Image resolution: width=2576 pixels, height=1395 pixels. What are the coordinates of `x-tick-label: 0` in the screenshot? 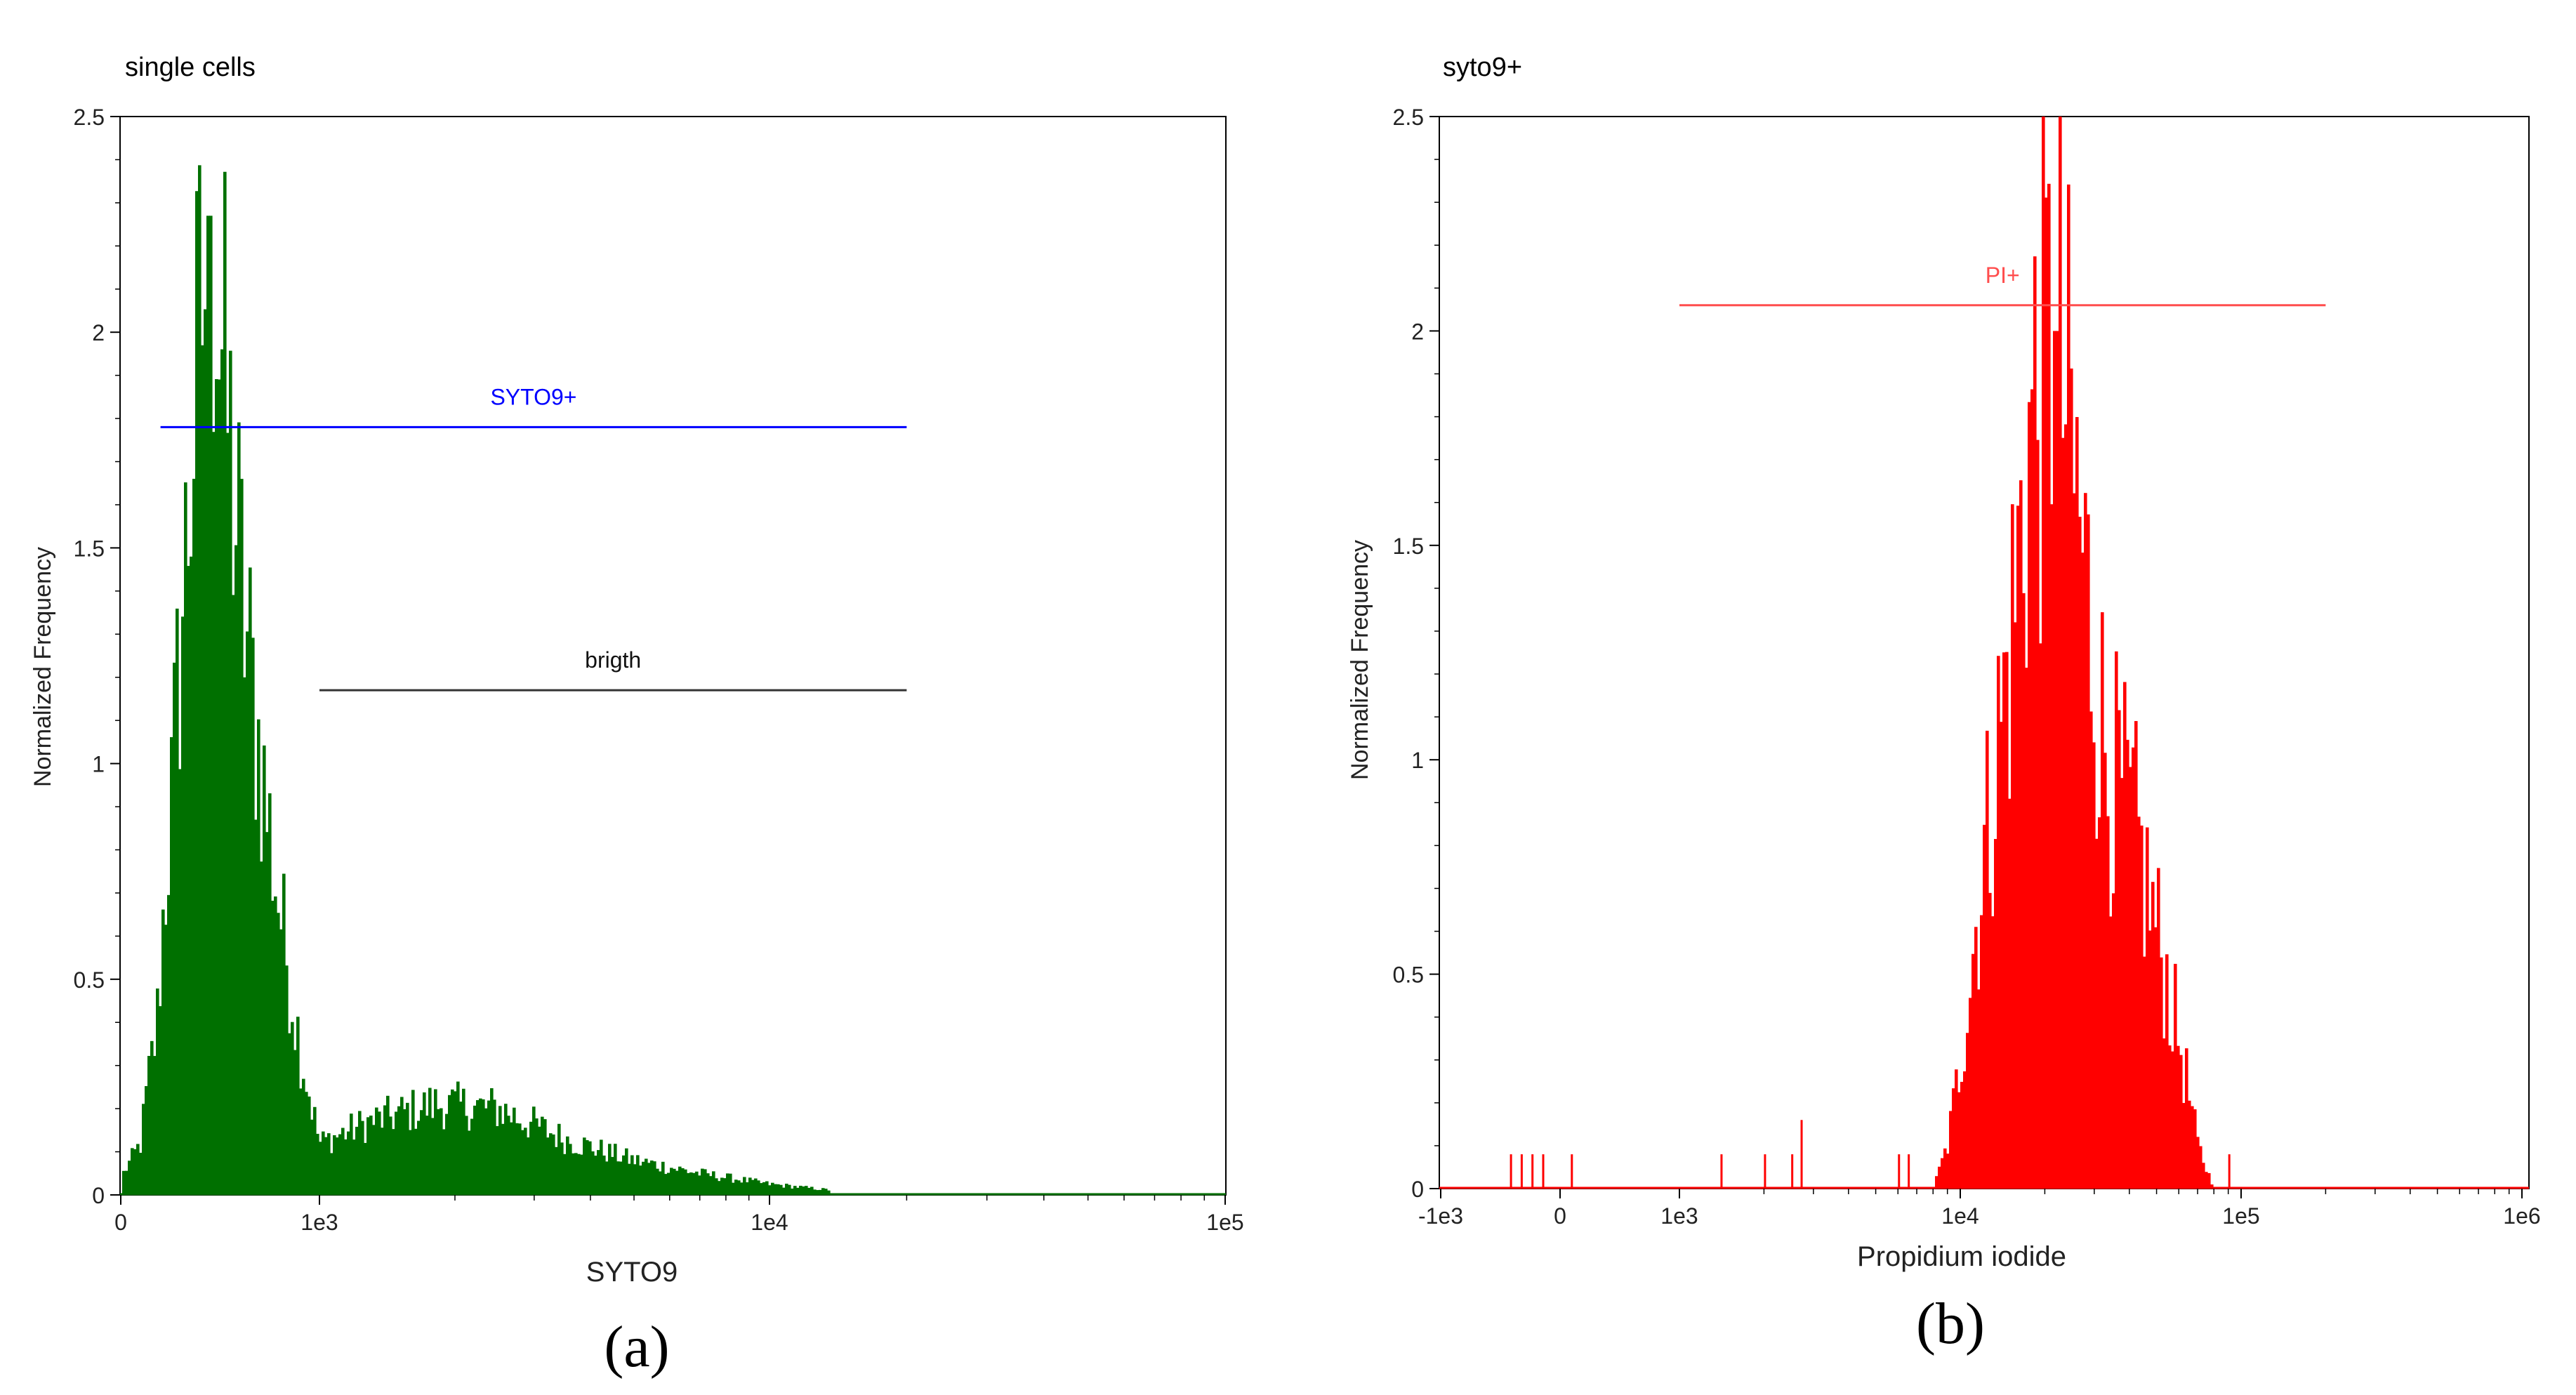 It's located at (120, 1223).